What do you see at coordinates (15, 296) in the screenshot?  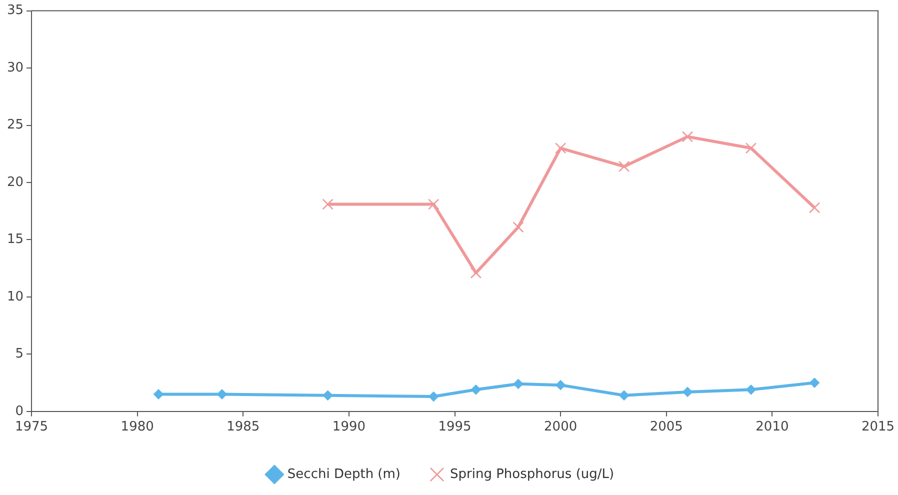 I see `y-tick-label: 10` at bounding box center [15, 296].